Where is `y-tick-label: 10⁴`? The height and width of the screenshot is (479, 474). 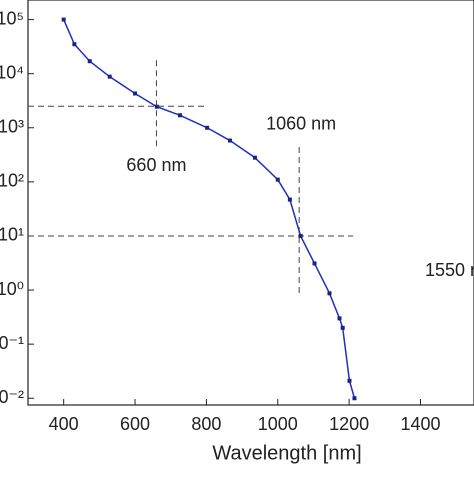
y-tick-label: 10⁴ is located at coordinates (12, 72).